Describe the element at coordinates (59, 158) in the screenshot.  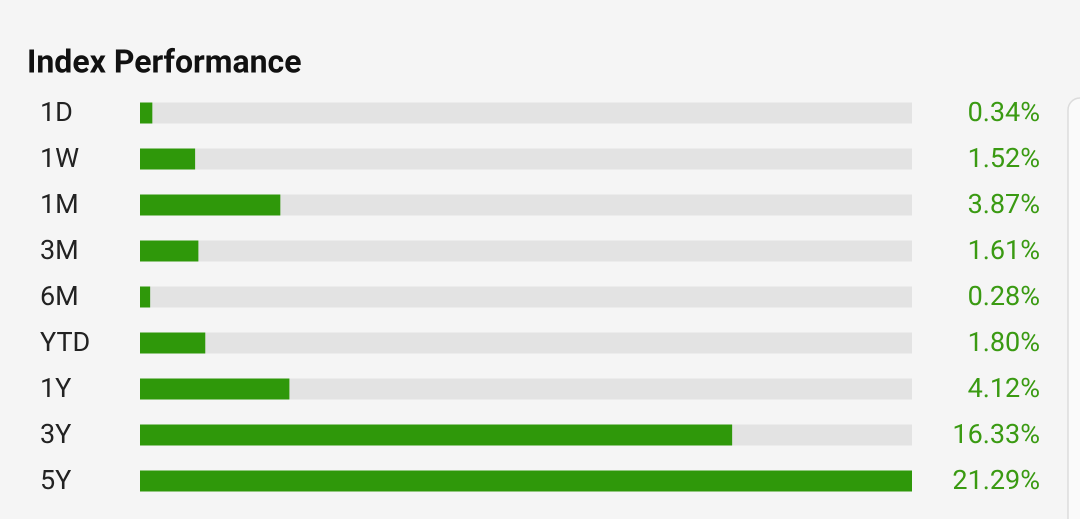
I see `category-label: 1W` at that location.